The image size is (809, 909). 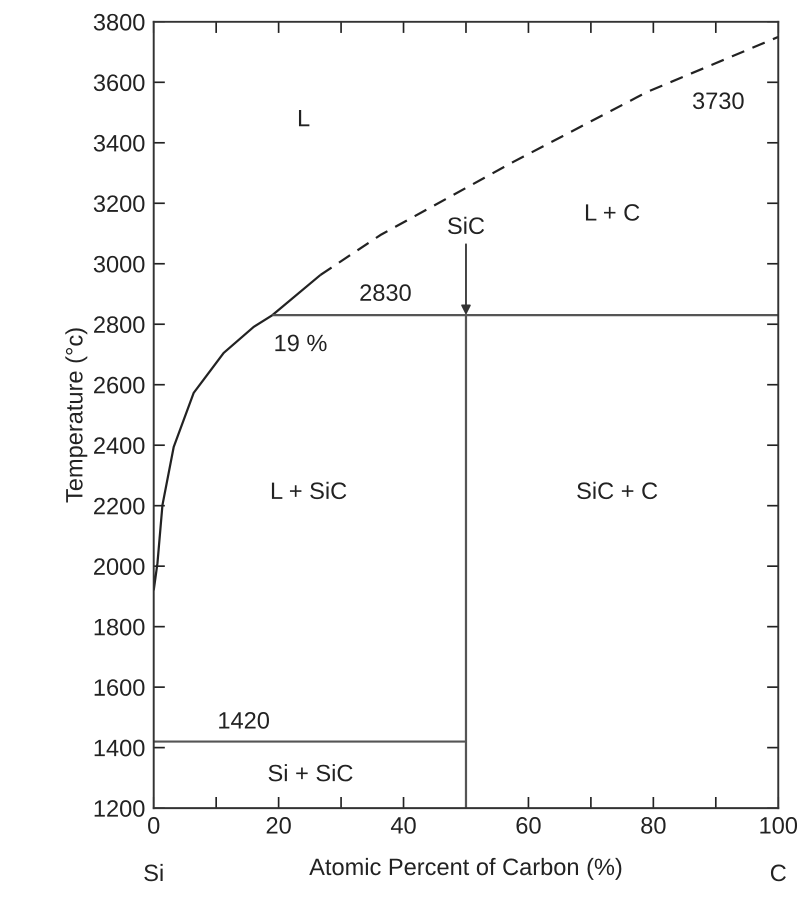 What do you see at coordinates (403, 825) in the screenshot?
I see `x-tick-label: 40` at bounding box center [403, 825].